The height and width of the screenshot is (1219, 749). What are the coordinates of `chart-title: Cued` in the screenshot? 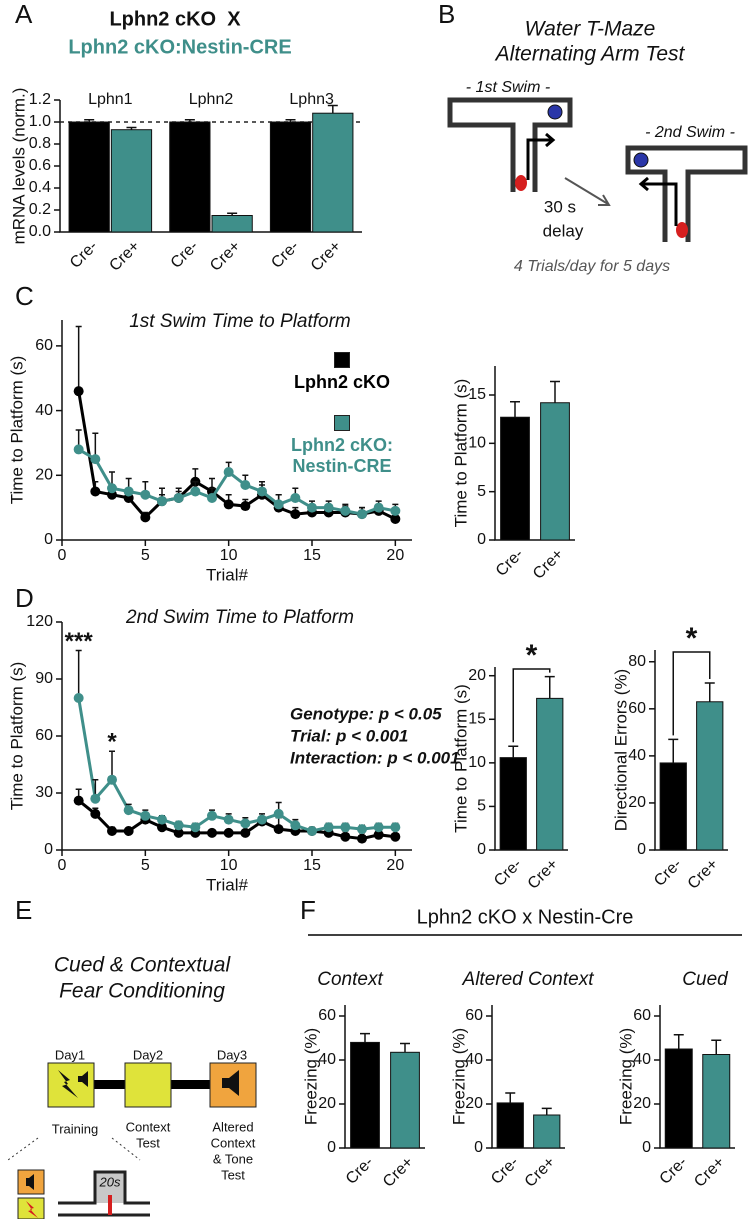 It's located at (705, 979).